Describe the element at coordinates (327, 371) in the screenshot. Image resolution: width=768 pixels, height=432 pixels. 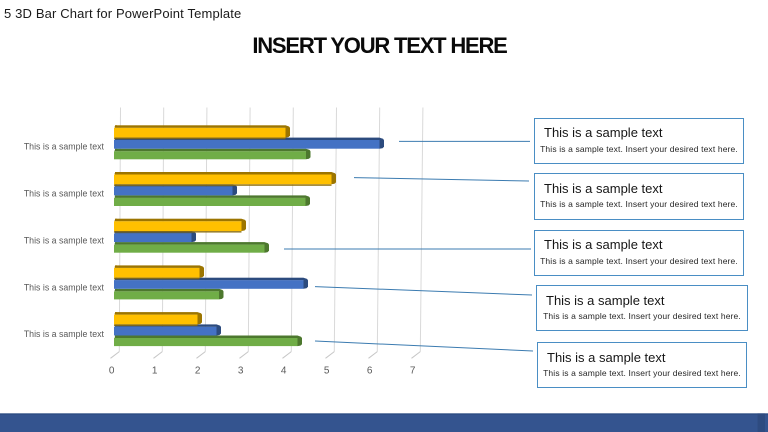
I see `svg-text: 5` at that location.